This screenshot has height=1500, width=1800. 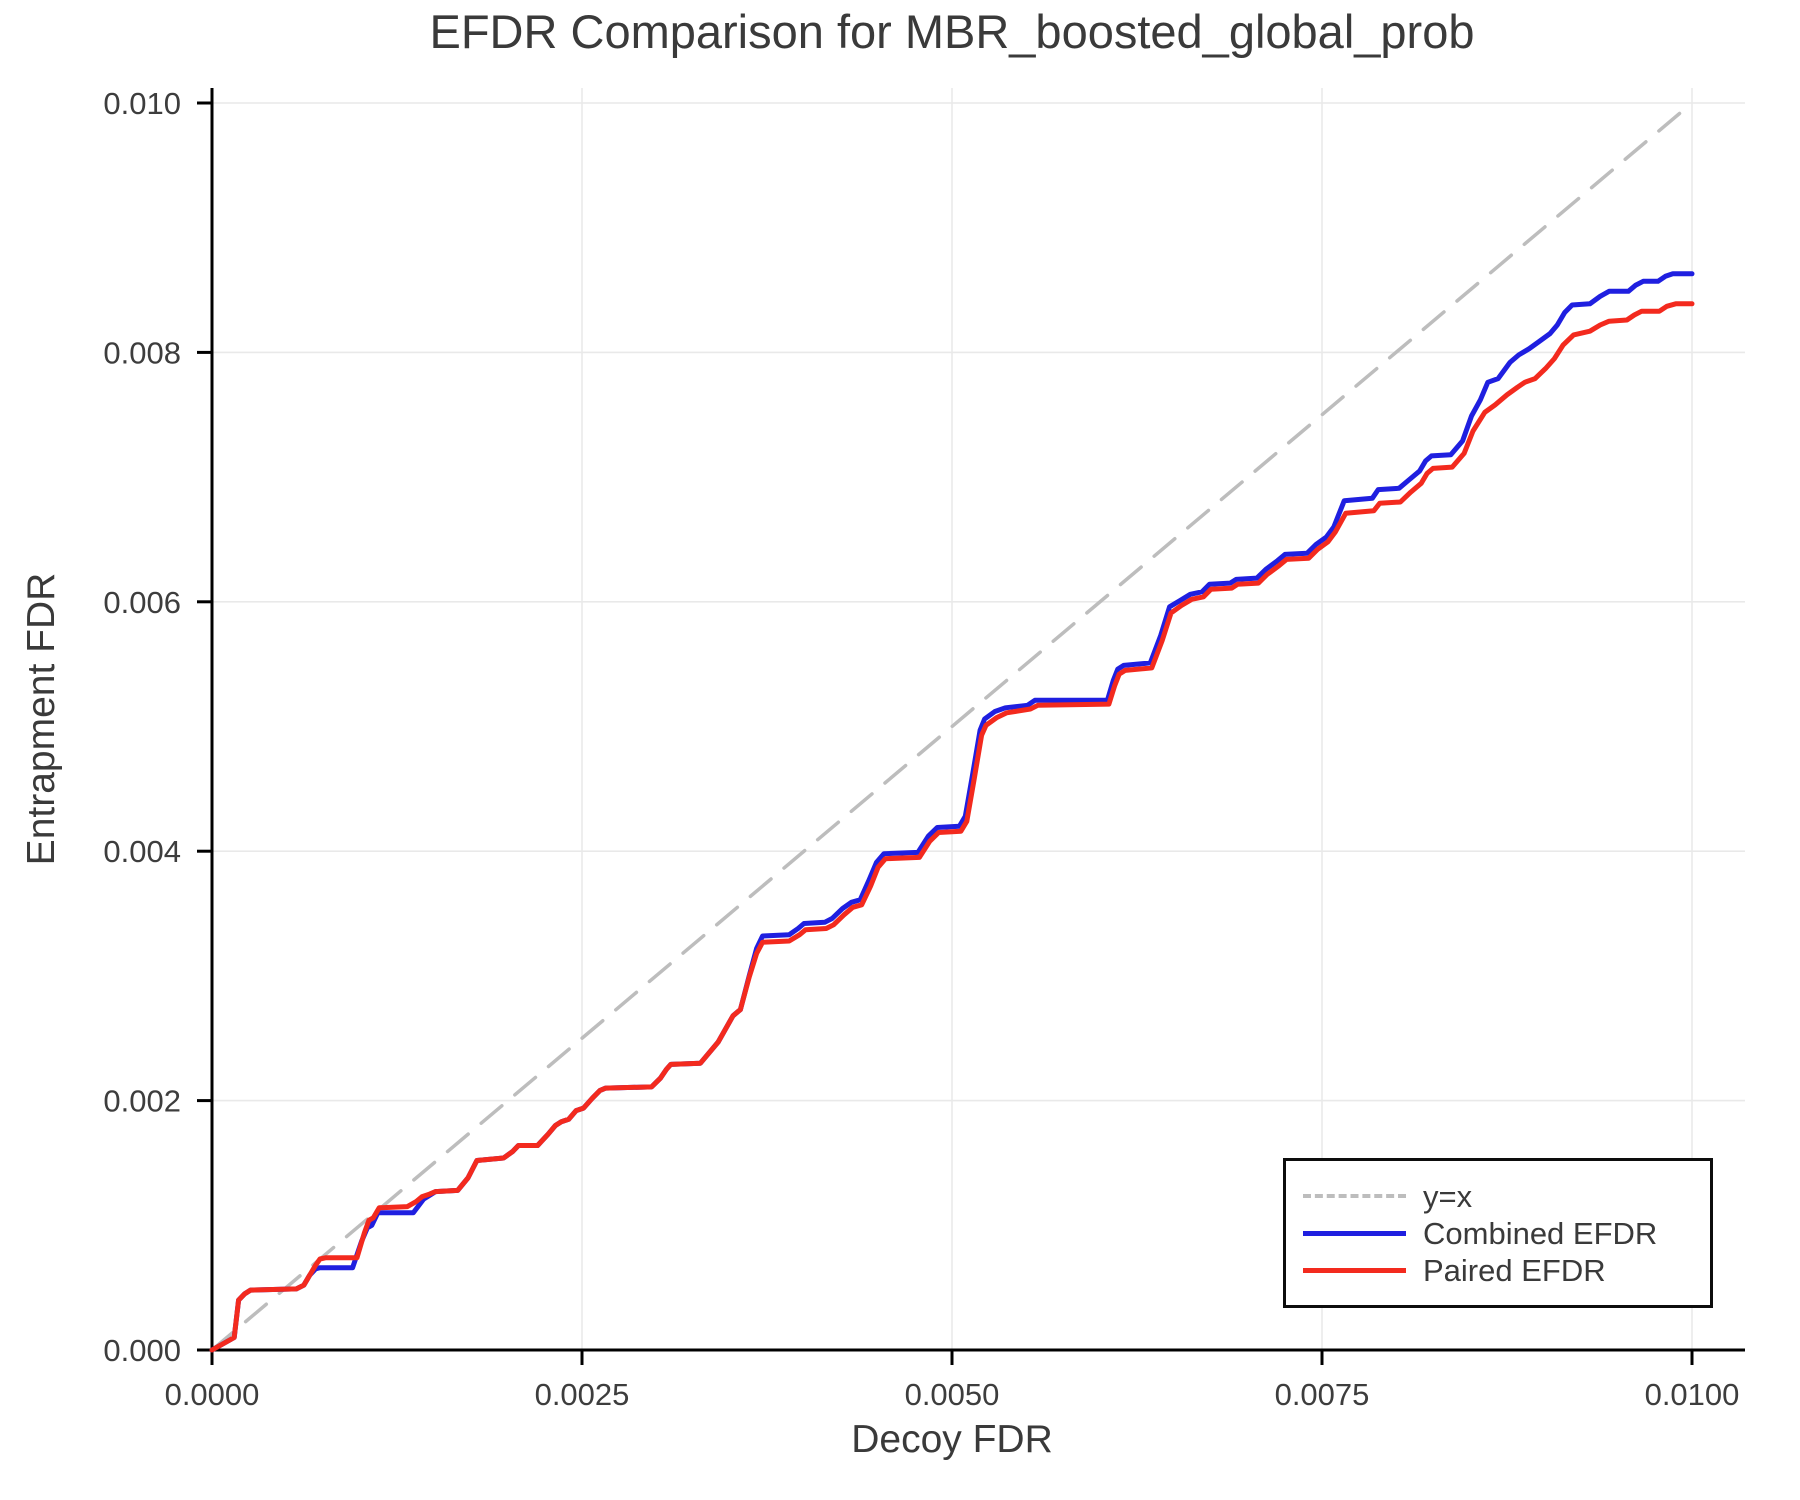 What do you see at coordinates (142, 103) in the screenshot?
I see `y-tick-label: 0.010` at bounding box center [142, 103].